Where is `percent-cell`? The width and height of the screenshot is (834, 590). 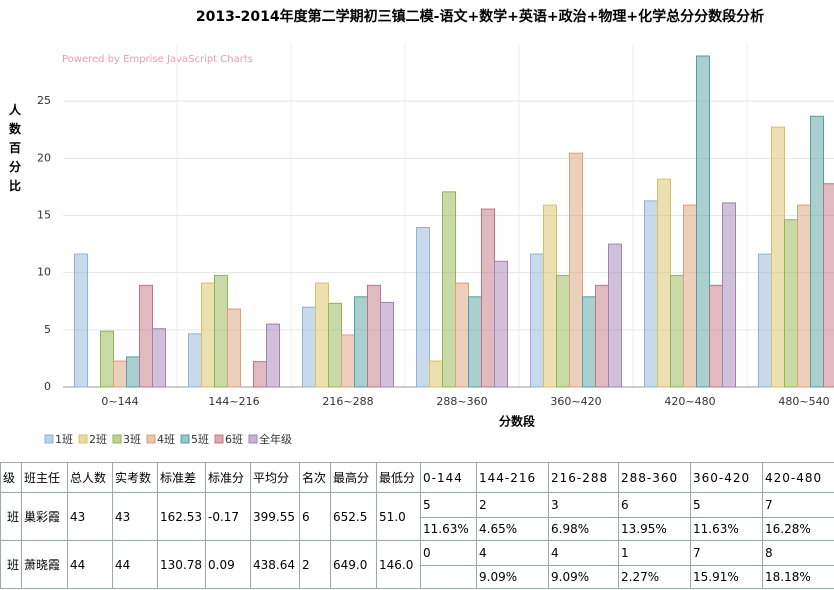
percent-cell is located at coordinates (448, 577).